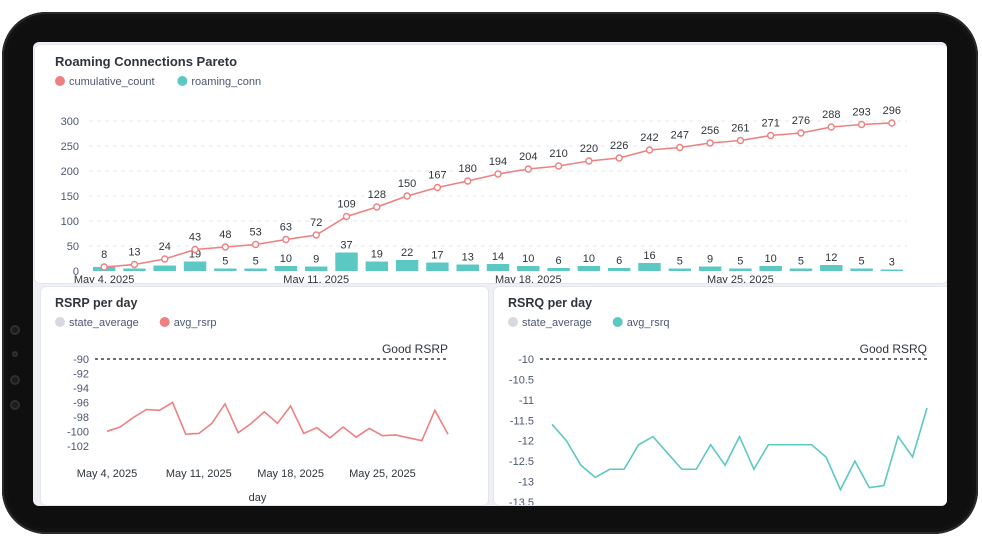 Image resolution: width=982 pixels, height=538 pixels. Describe the element at coordinates (680, 136) in the screenshot. I see `cumulative-value-label: 247` at that location.